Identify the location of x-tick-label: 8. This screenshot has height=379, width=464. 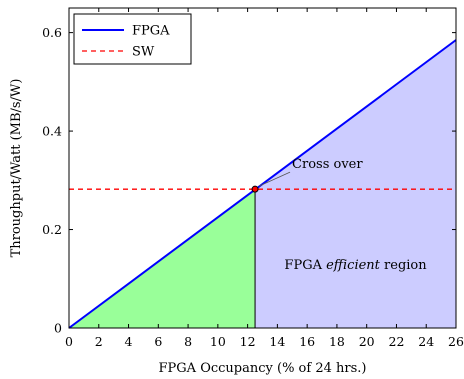
(188, 341).